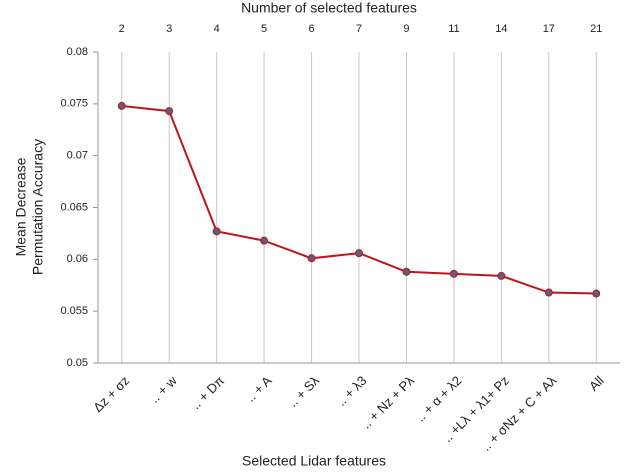  I want to click on x-axis-title: Selected Lidar features, so click(314, 461).